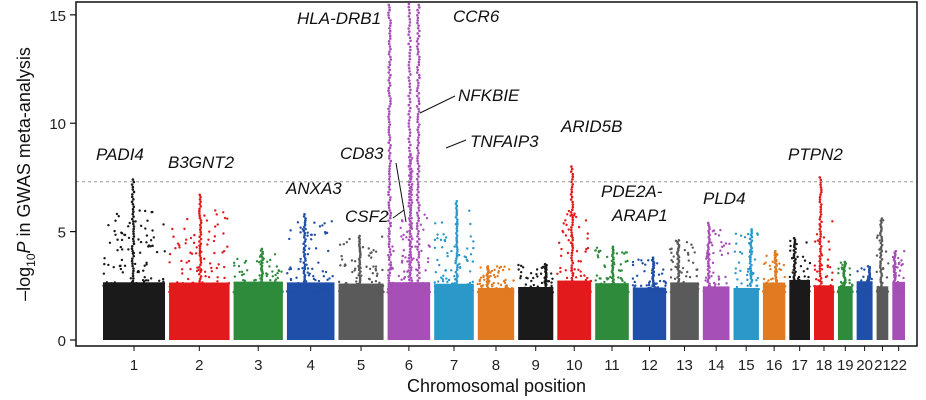  Describe the element at coordinates (401, 192) in the screenshot. I see `annotation-pointer` at that location.